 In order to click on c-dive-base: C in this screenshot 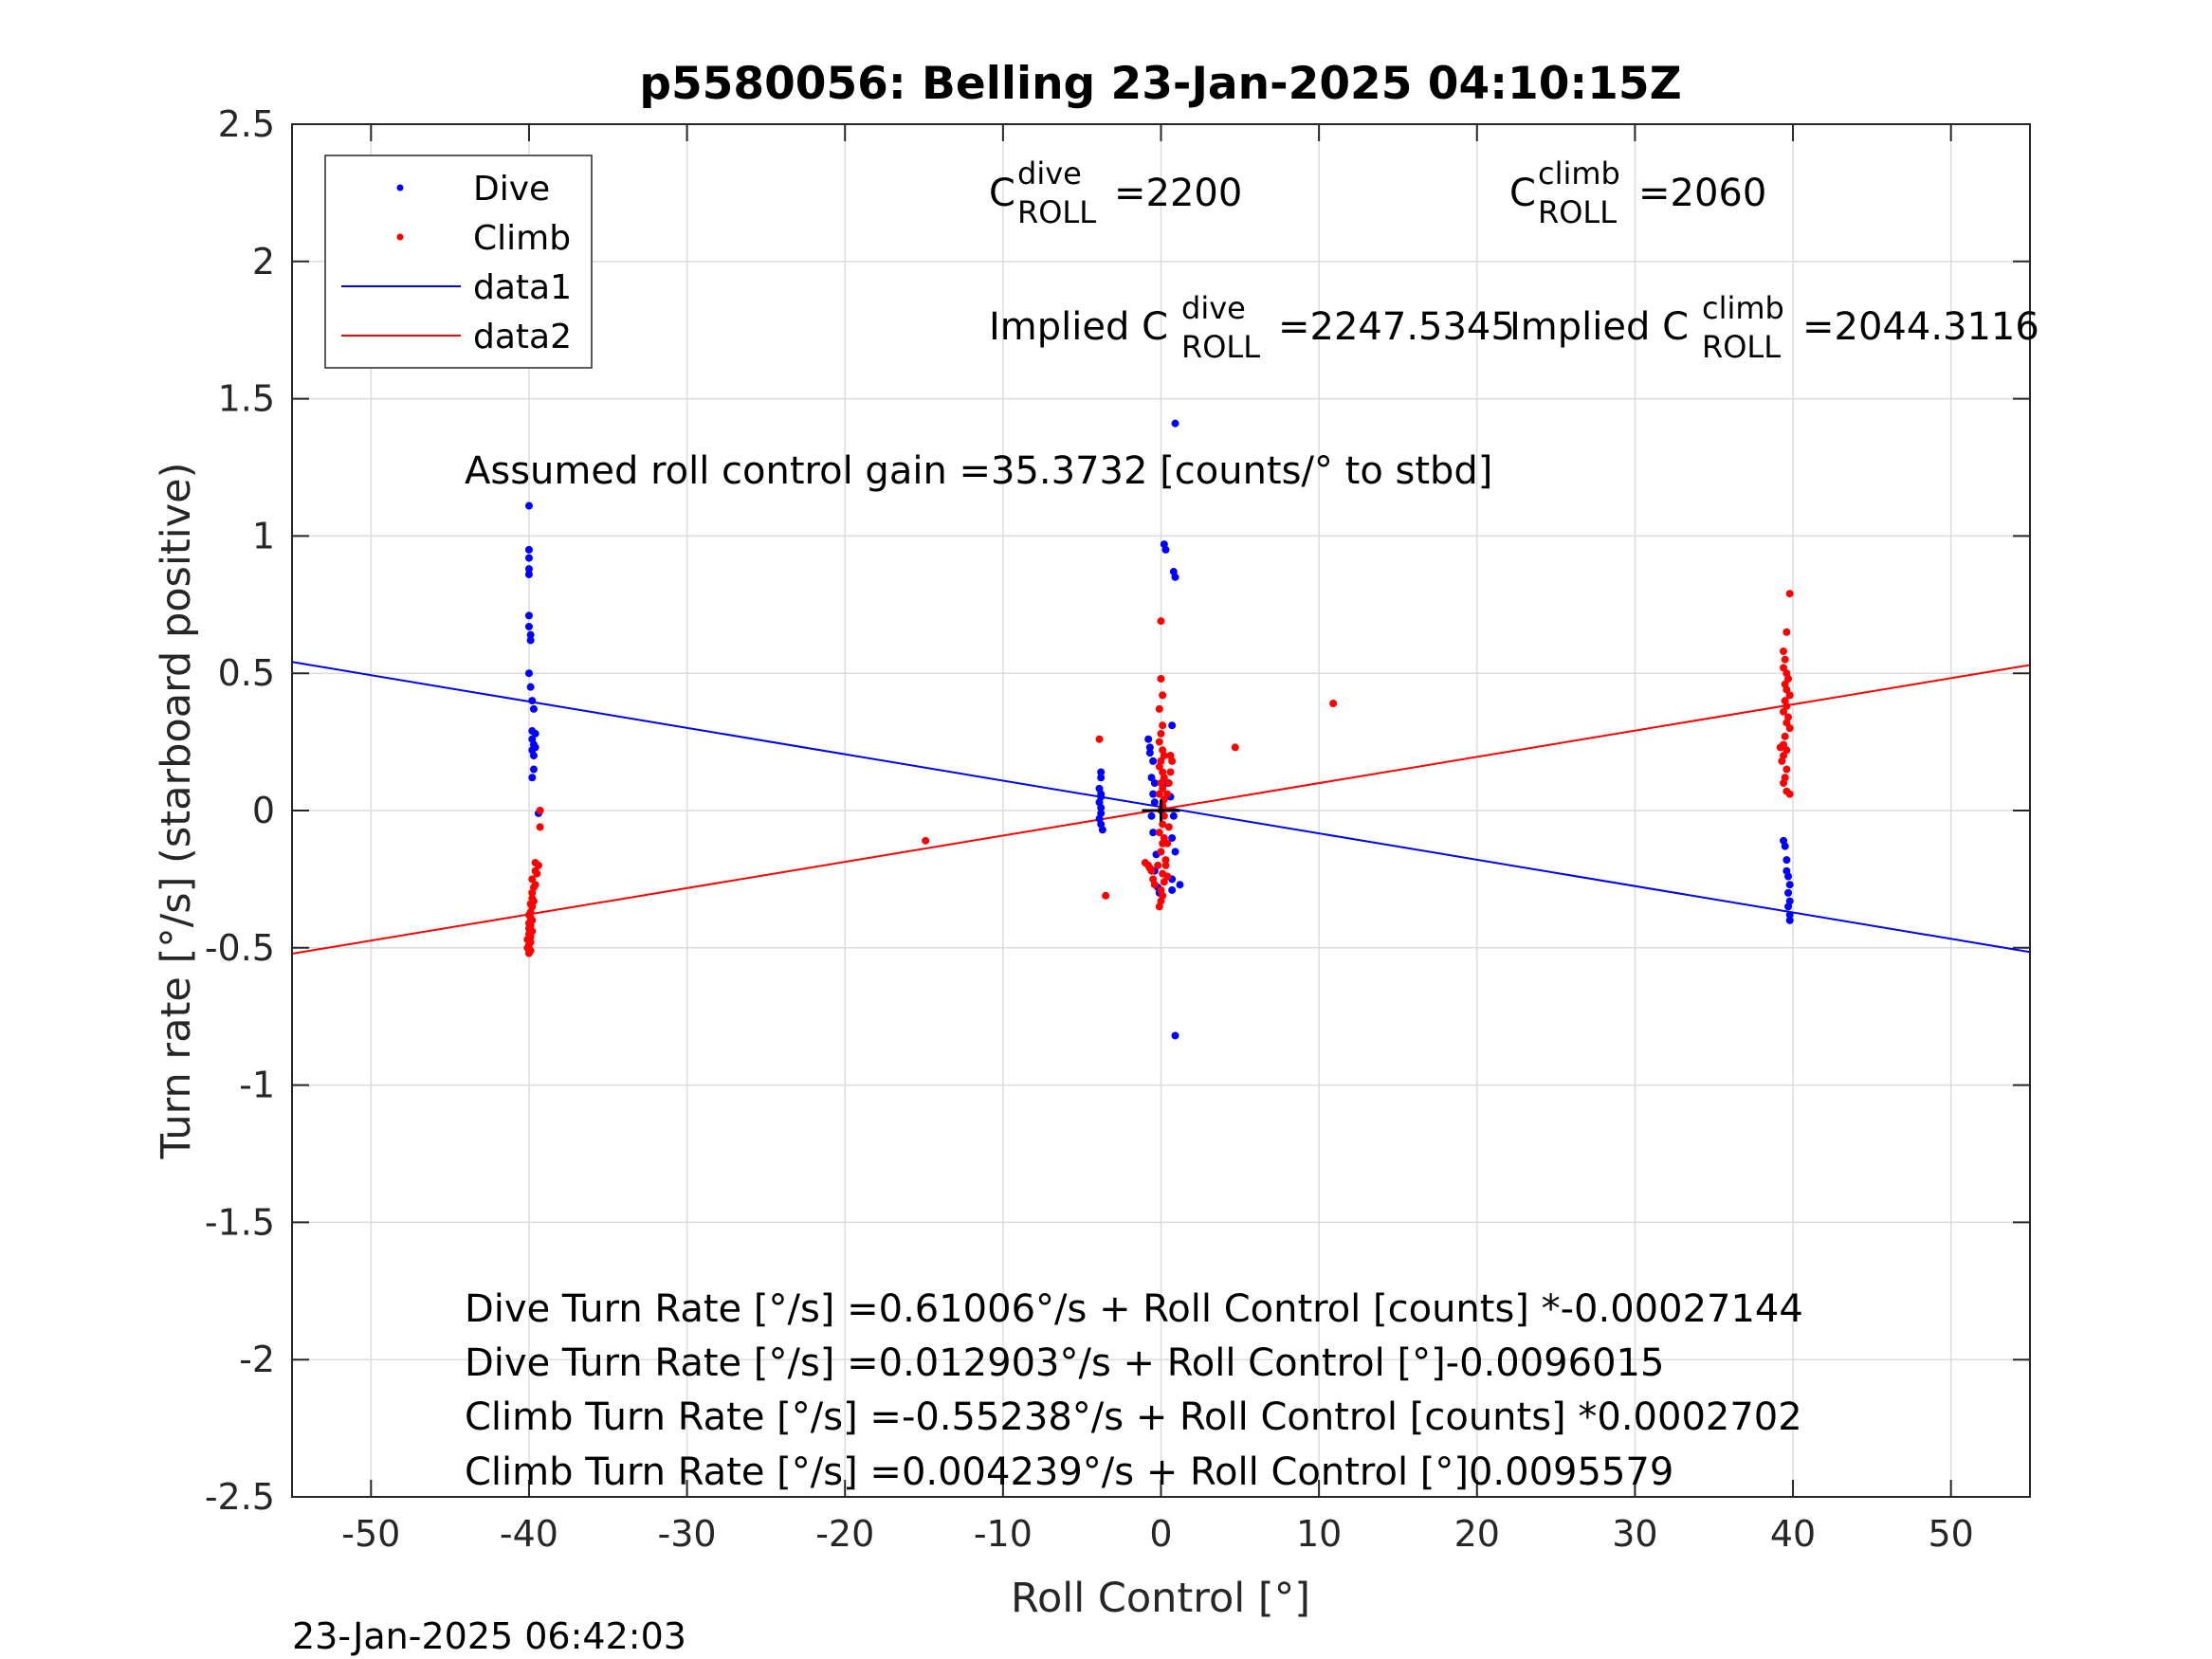, I will do `click(1002, 193)`.